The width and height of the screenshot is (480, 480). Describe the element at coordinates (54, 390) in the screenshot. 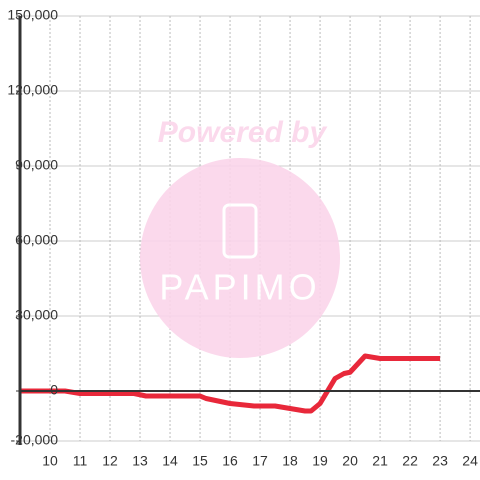

I see `y-tick-label: 0` at that location.